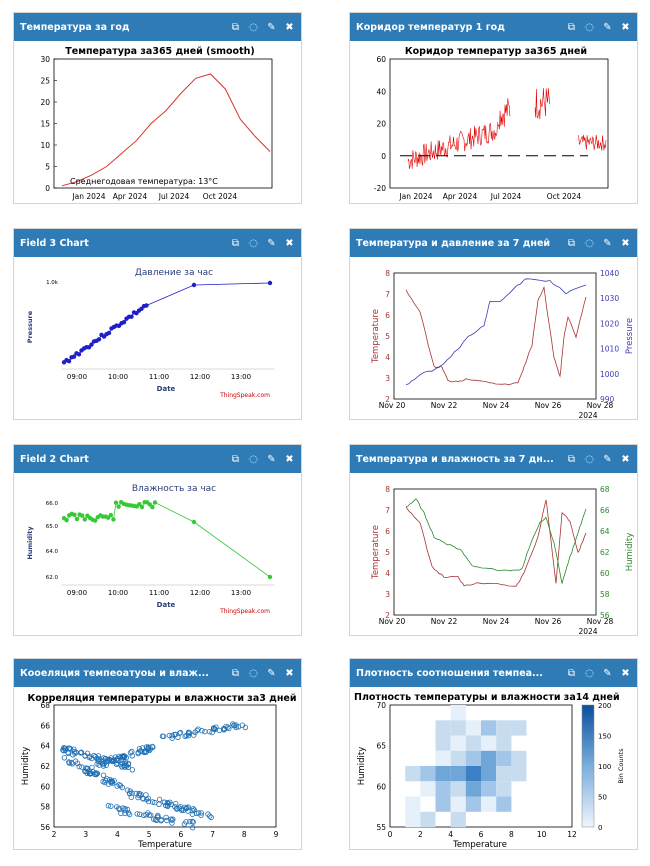 Image resolution: width=650 pixels, height=866 pixels. Describe the element at coordinates (45, 725) in the screenshot. I see `y-tick-label: 66` at that location.